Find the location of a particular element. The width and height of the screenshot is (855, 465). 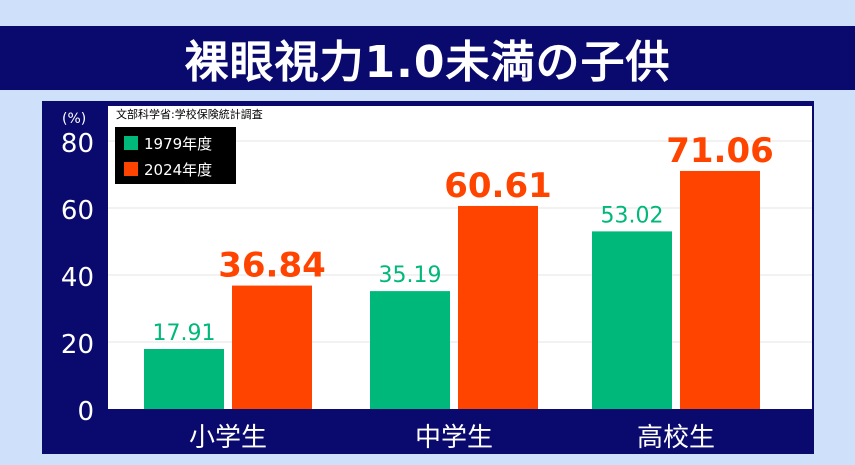

source-note: 文部科学省:学校保険統計調査 is located at coordinates (189, 114).